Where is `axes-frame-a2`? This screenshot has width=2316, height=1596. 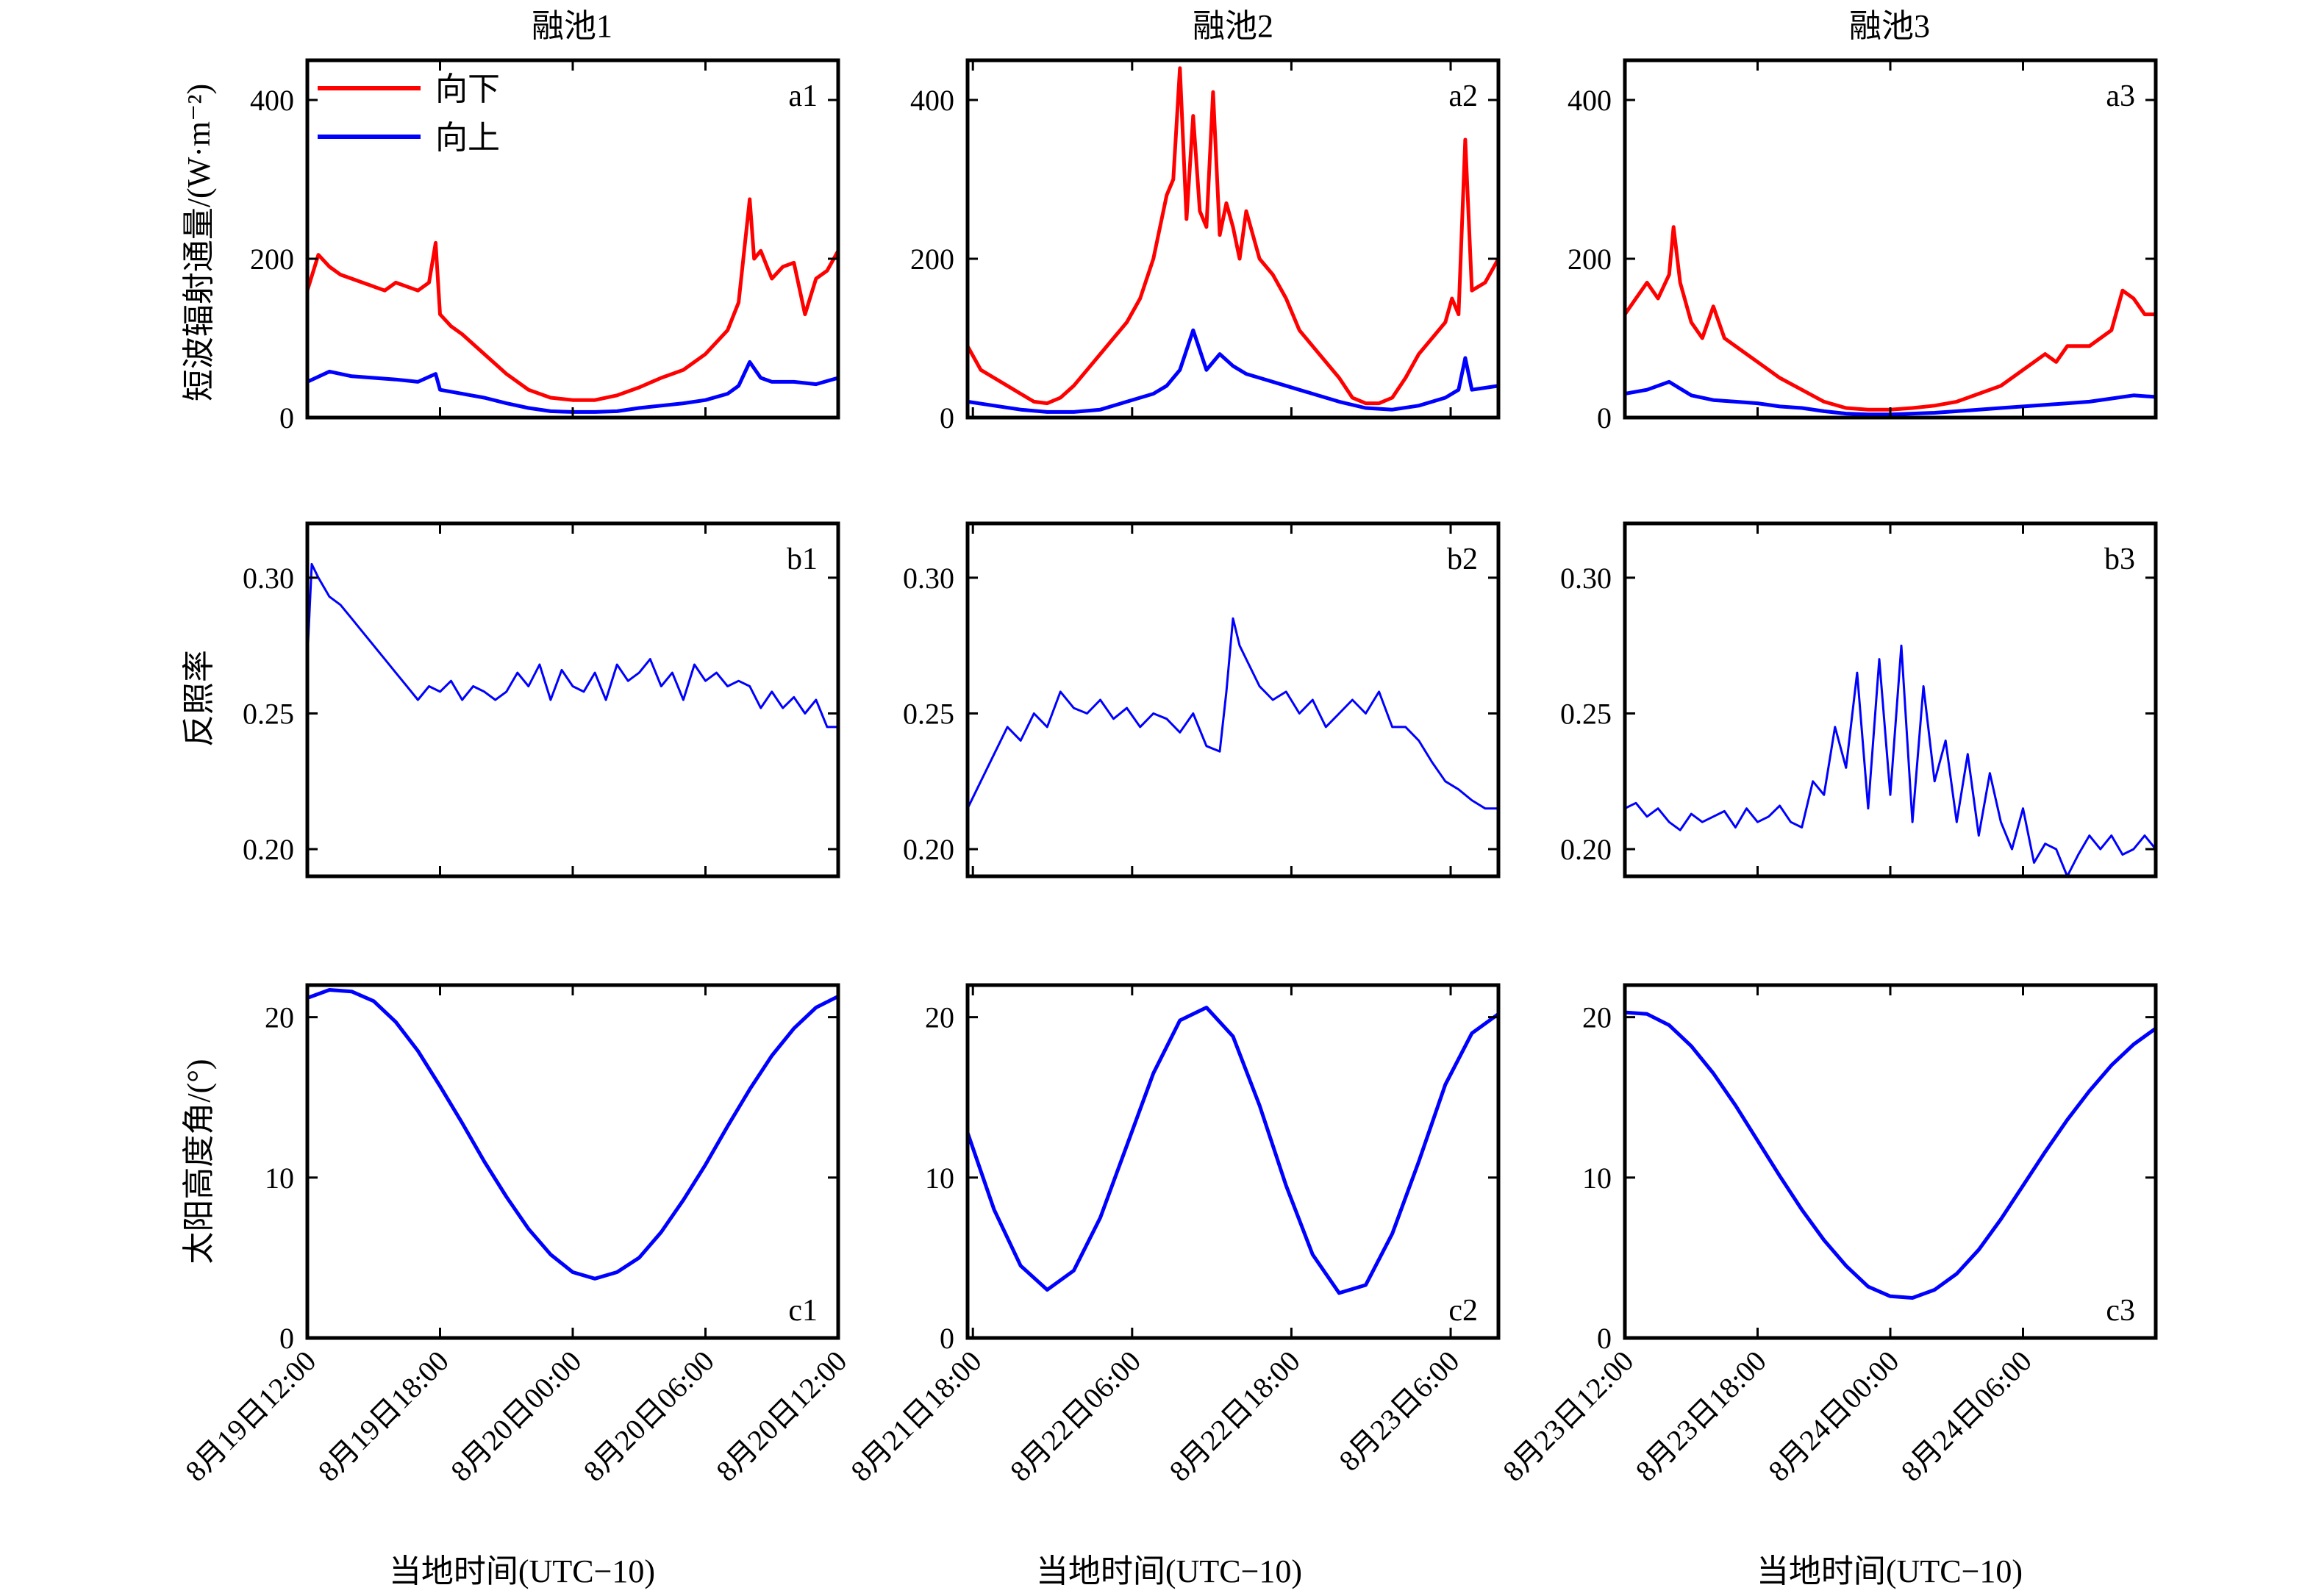 axes-frame-a2 is located at coordinates (1233, 239).